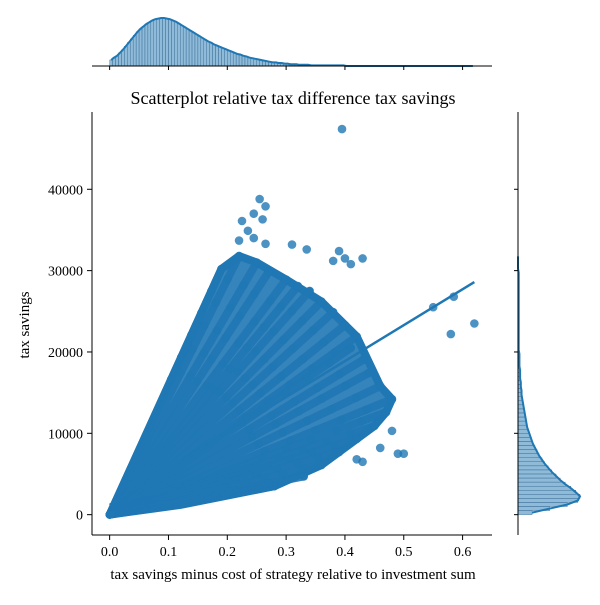 The width and height of the screenshot is (600, 605). Describe the element at coordinates (169, 552) in the screenshot. I see `x-tick-label: 0.1` at that location.